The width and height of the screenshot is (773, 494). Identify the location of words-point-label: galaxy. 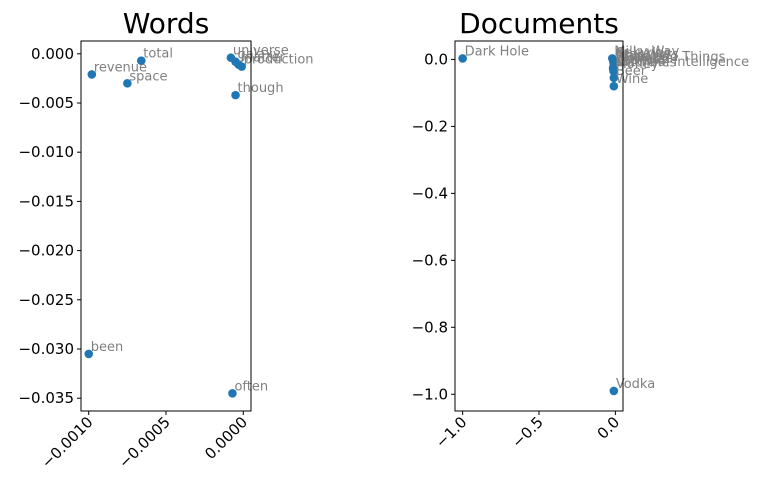
(259, 55).